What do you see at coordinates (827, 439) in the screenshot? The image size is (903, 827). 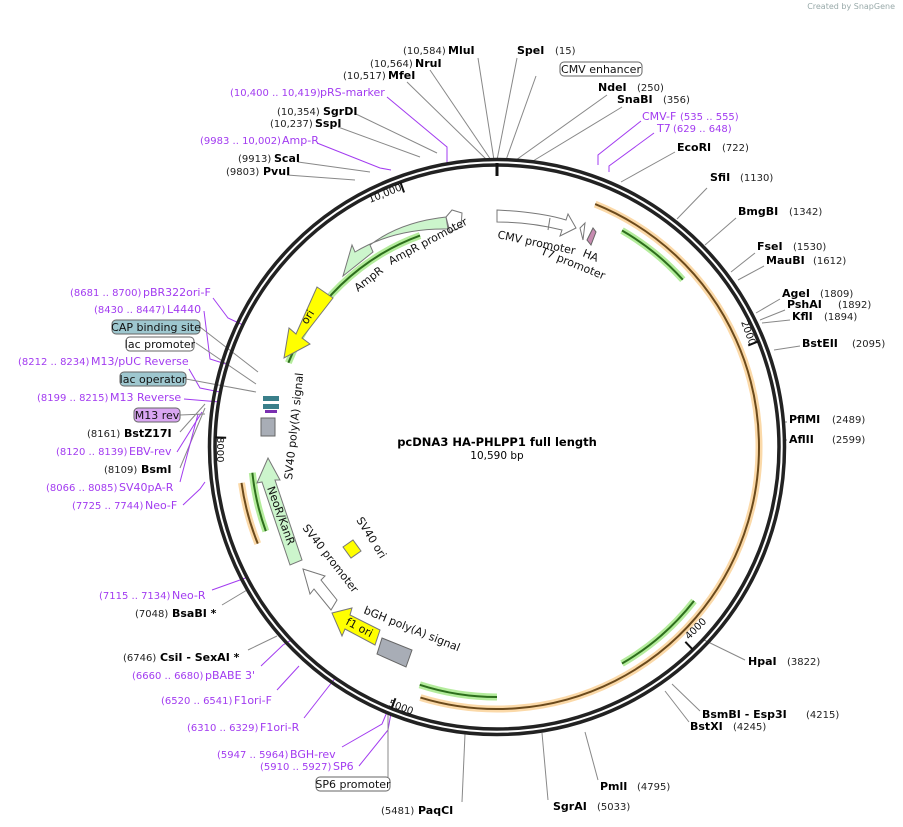 I see `enzyme-site: (2599) AflII` at bounding box center [827, 439].